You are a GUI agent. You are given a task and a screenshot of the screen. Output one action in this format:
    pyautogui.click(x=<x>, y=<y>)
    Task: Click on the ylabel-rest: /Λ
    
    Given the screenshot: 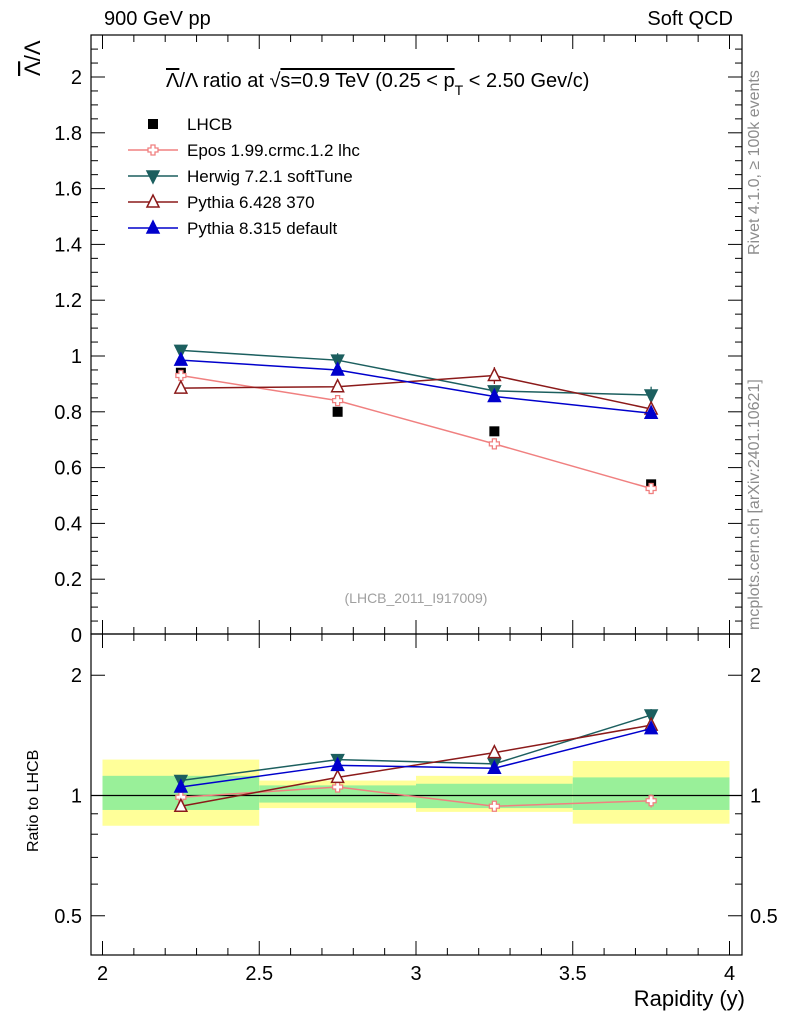 What is the action you would take?
    pyautogui.click(x=32, y=50)
    